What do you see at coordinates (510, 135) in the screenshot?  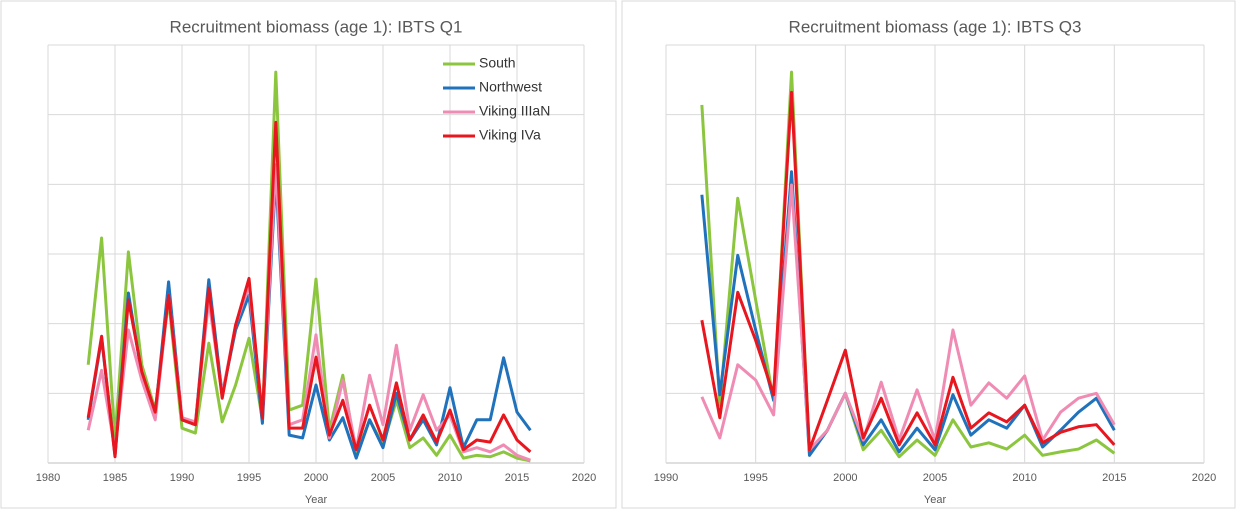 I see `legend-label: Viking IVa` at bounding box center [510, 135].